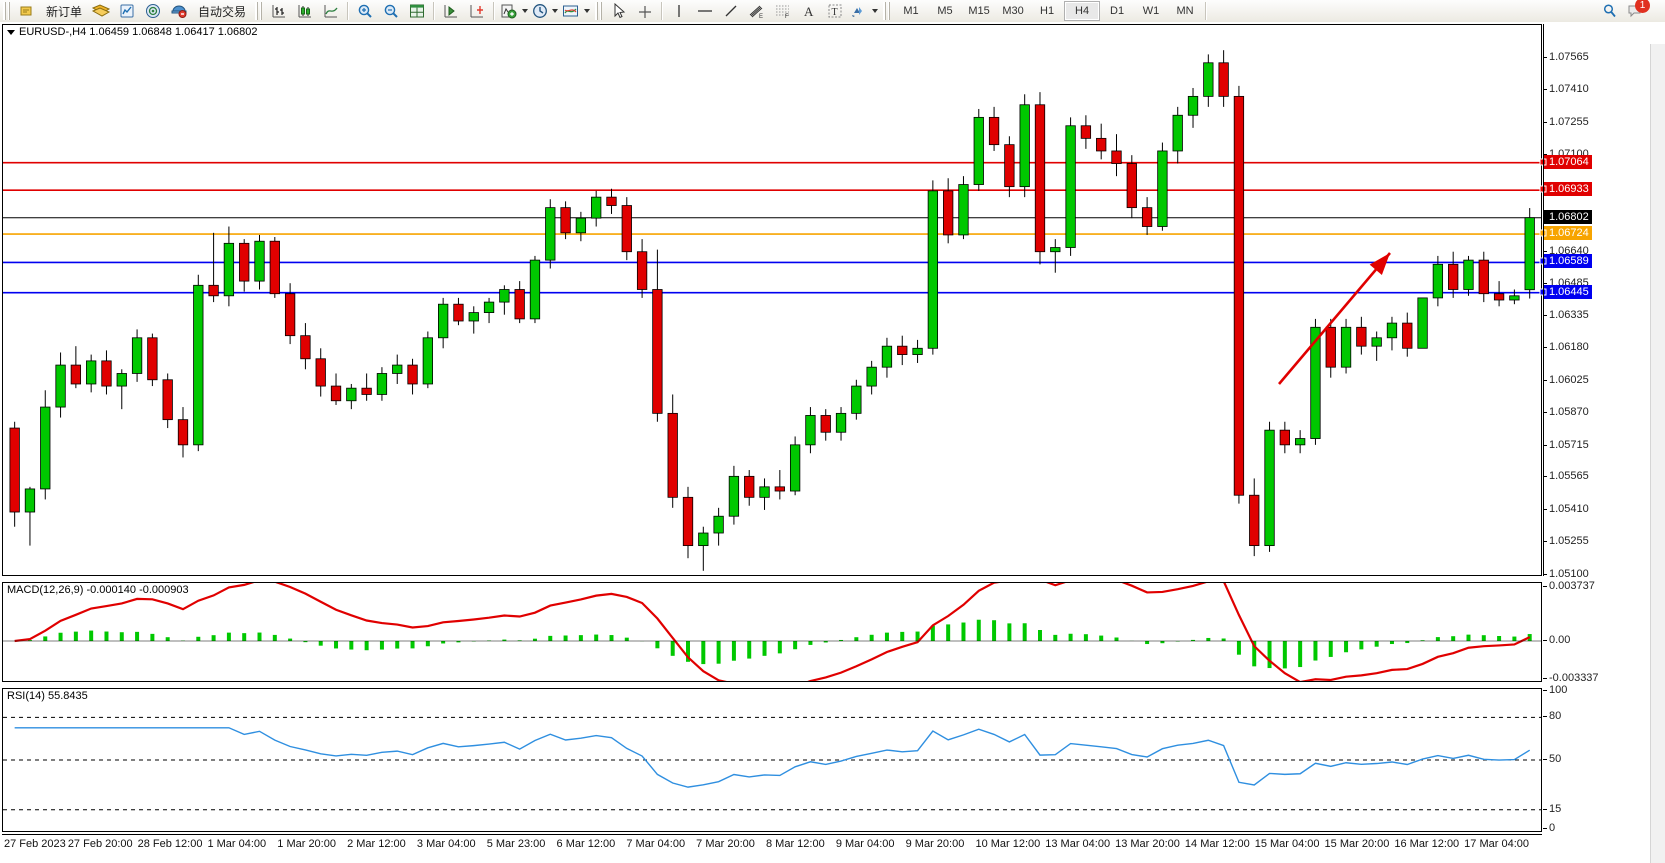 The image size is (1665, 863). What do you see at coordinates (98, 590) in the screenshot?
I see `macd-label: MACD(12,26,9) -0.000140 -0.000903` at bounding box center [98, 590].